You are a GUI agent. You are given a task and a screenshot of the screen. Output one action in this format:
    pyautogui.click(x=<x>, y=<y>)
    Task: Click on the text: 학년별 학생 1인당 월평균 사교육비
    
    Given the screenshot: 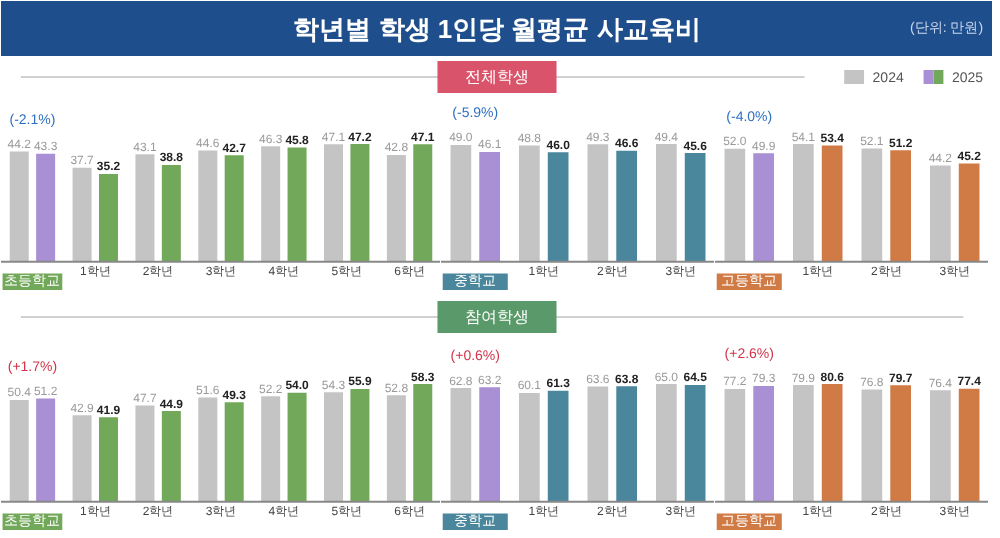 What is the action you would take?
    pyautogui.click(x=497, y=29)
    